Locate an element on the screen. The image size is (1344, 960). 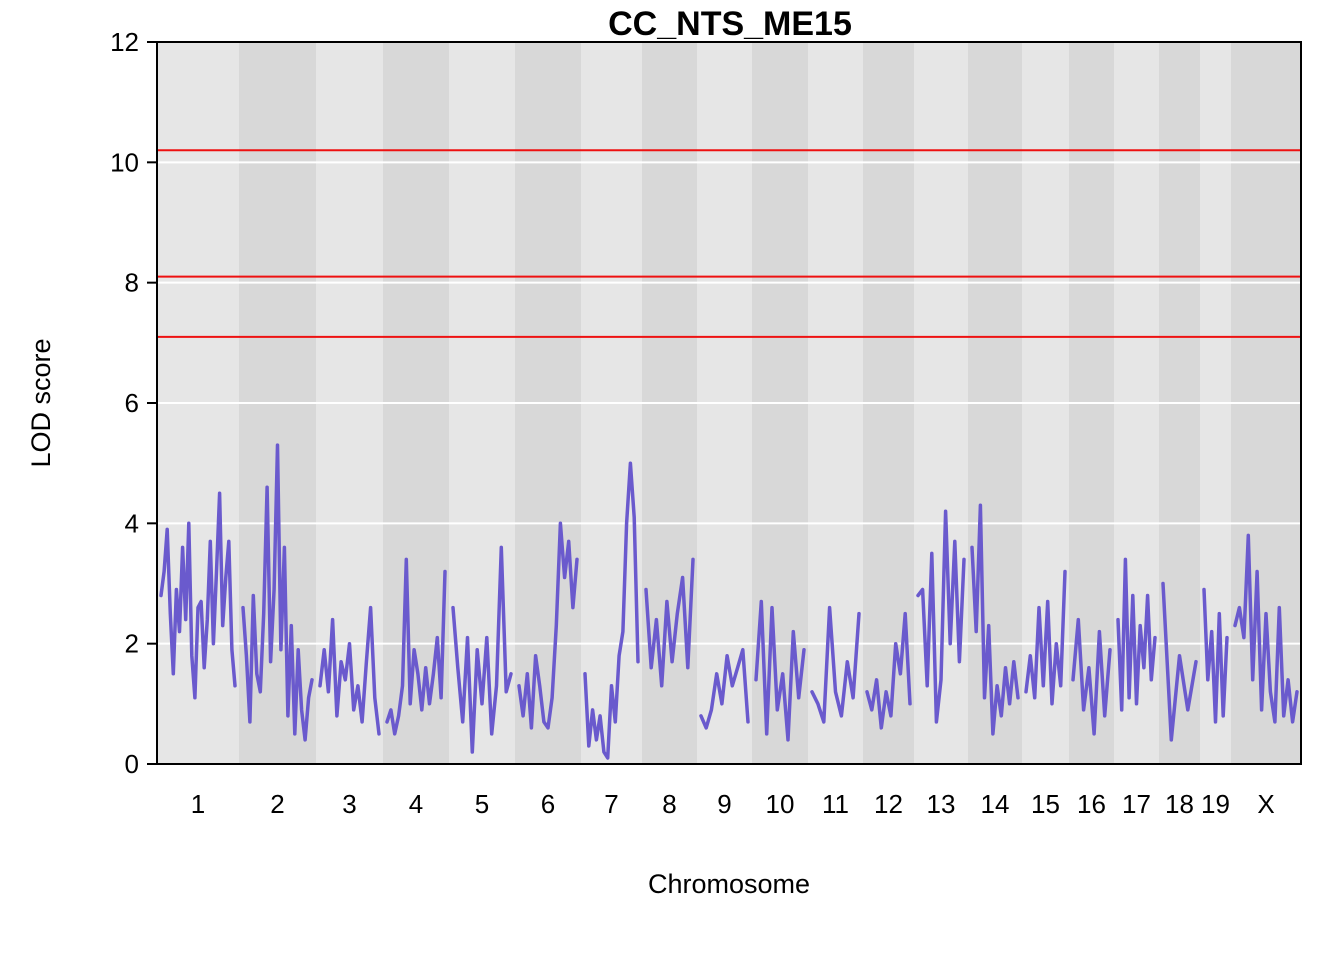
x-axis-label: Chromosome is located at coordinates (729, 884).